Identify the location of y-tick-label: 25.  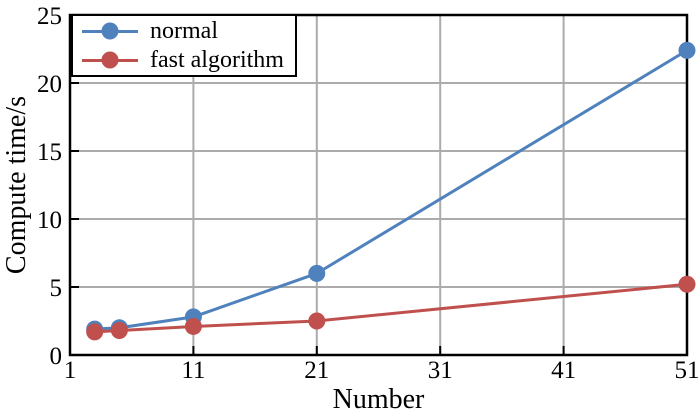
(49, 16).